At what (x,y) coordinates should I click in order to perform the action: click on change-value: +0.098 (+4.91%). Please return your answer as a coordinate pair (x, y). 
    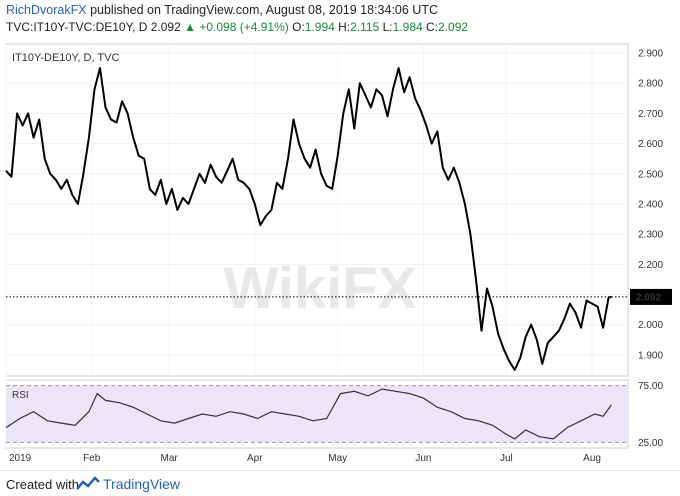
    Looking at the image, I should click on (244, 27).